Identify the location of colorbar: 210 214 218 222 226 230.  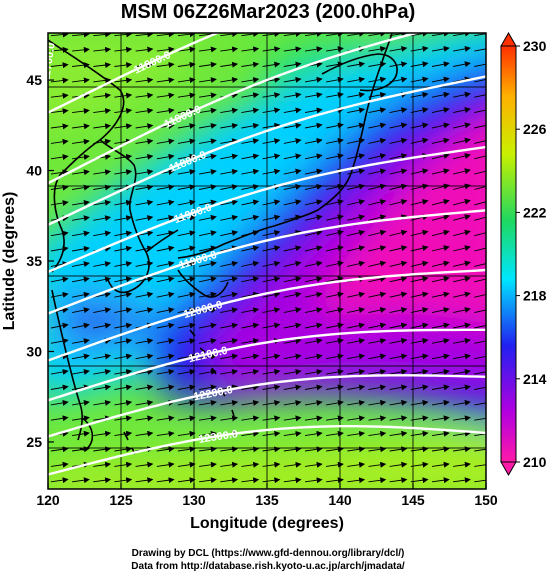
(523, 254).